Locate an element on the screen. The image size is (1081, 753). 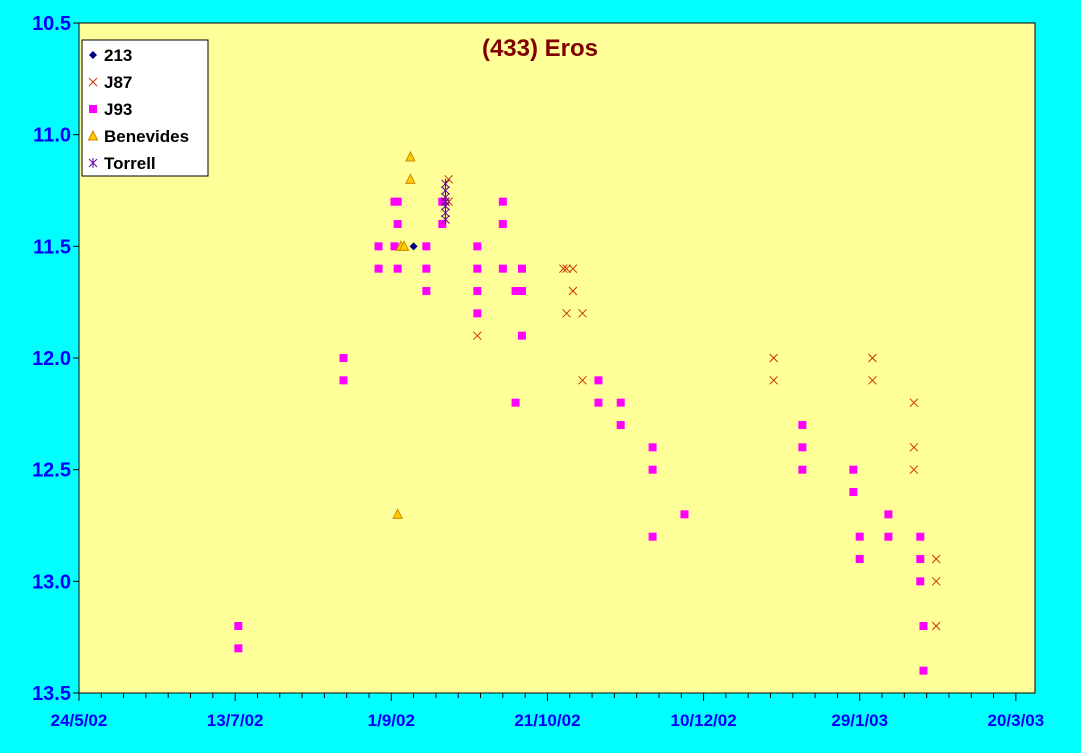
y-tick-label: 11.5 is located at coordinates (52, 247).